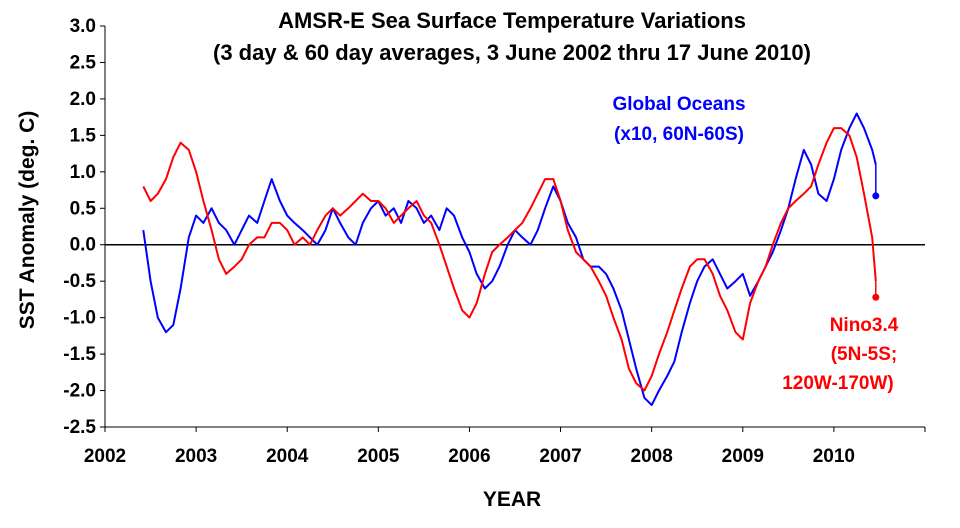 The height and width of the screenshot is (528, 960). Describe the element at coordinates (79, 281) in the screenshot. I see `y-tick-label: -0.5` at that location.